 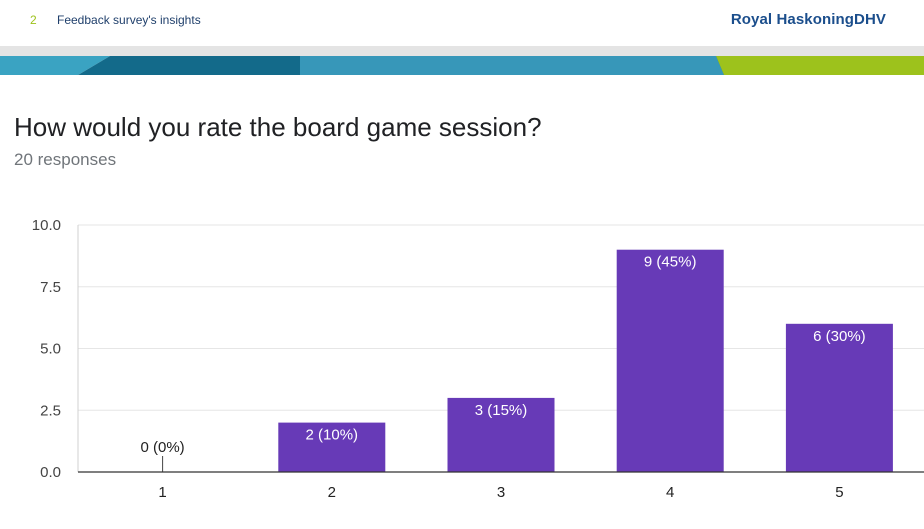 What do you see at coordinates (501, 492) in the screenshot?
I see `x-tick-label: 3` at bounding box center [501, 492].